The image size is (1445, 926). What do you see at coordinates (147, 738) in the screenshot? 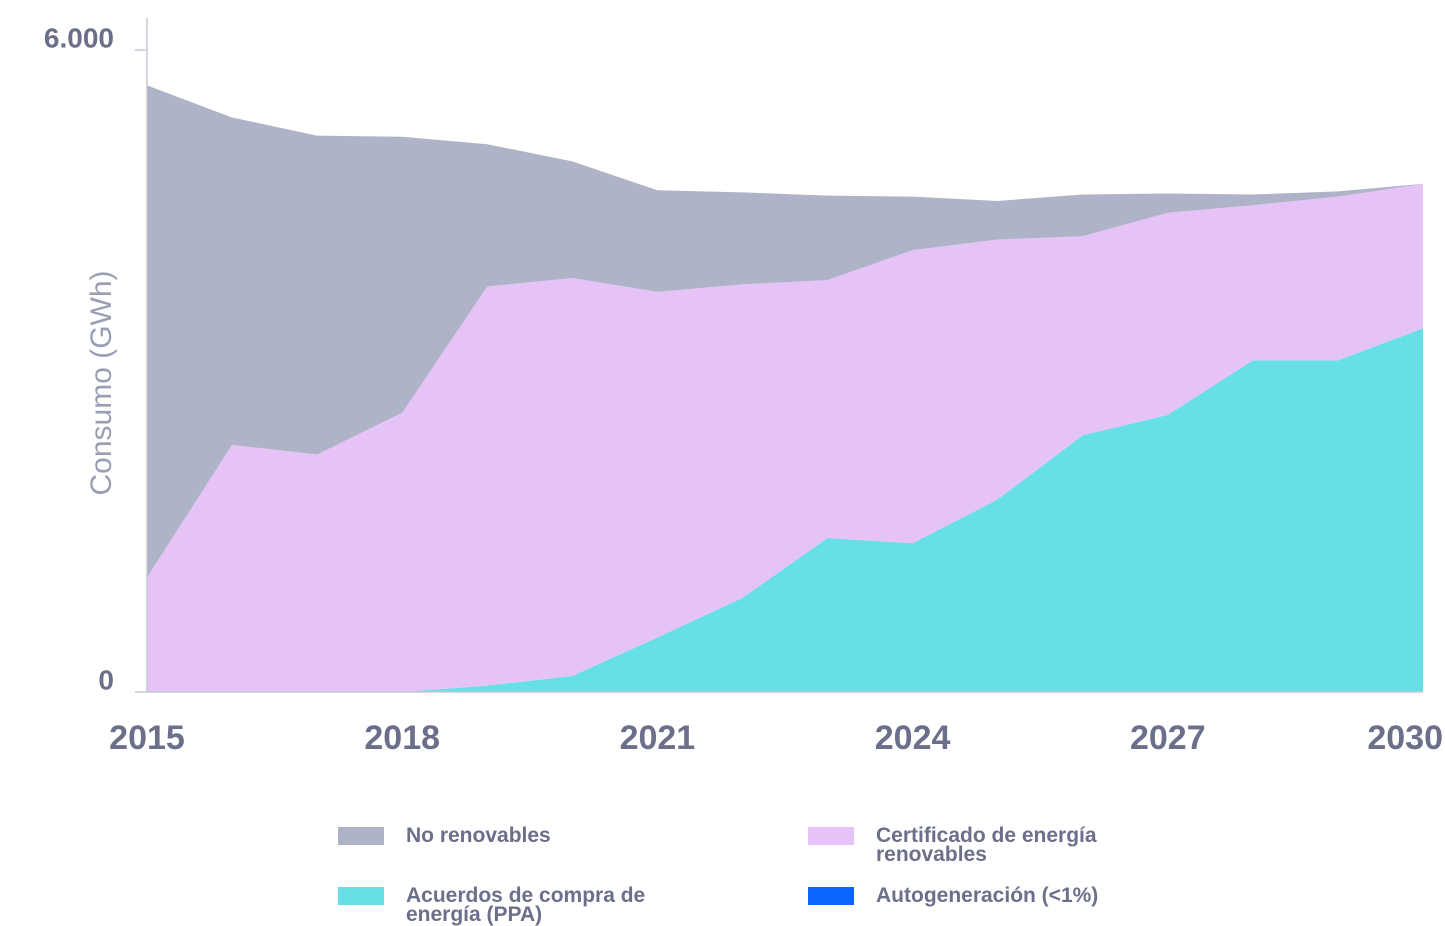
I see `x-tick-label: 2015` at bounding box center [147, 738].